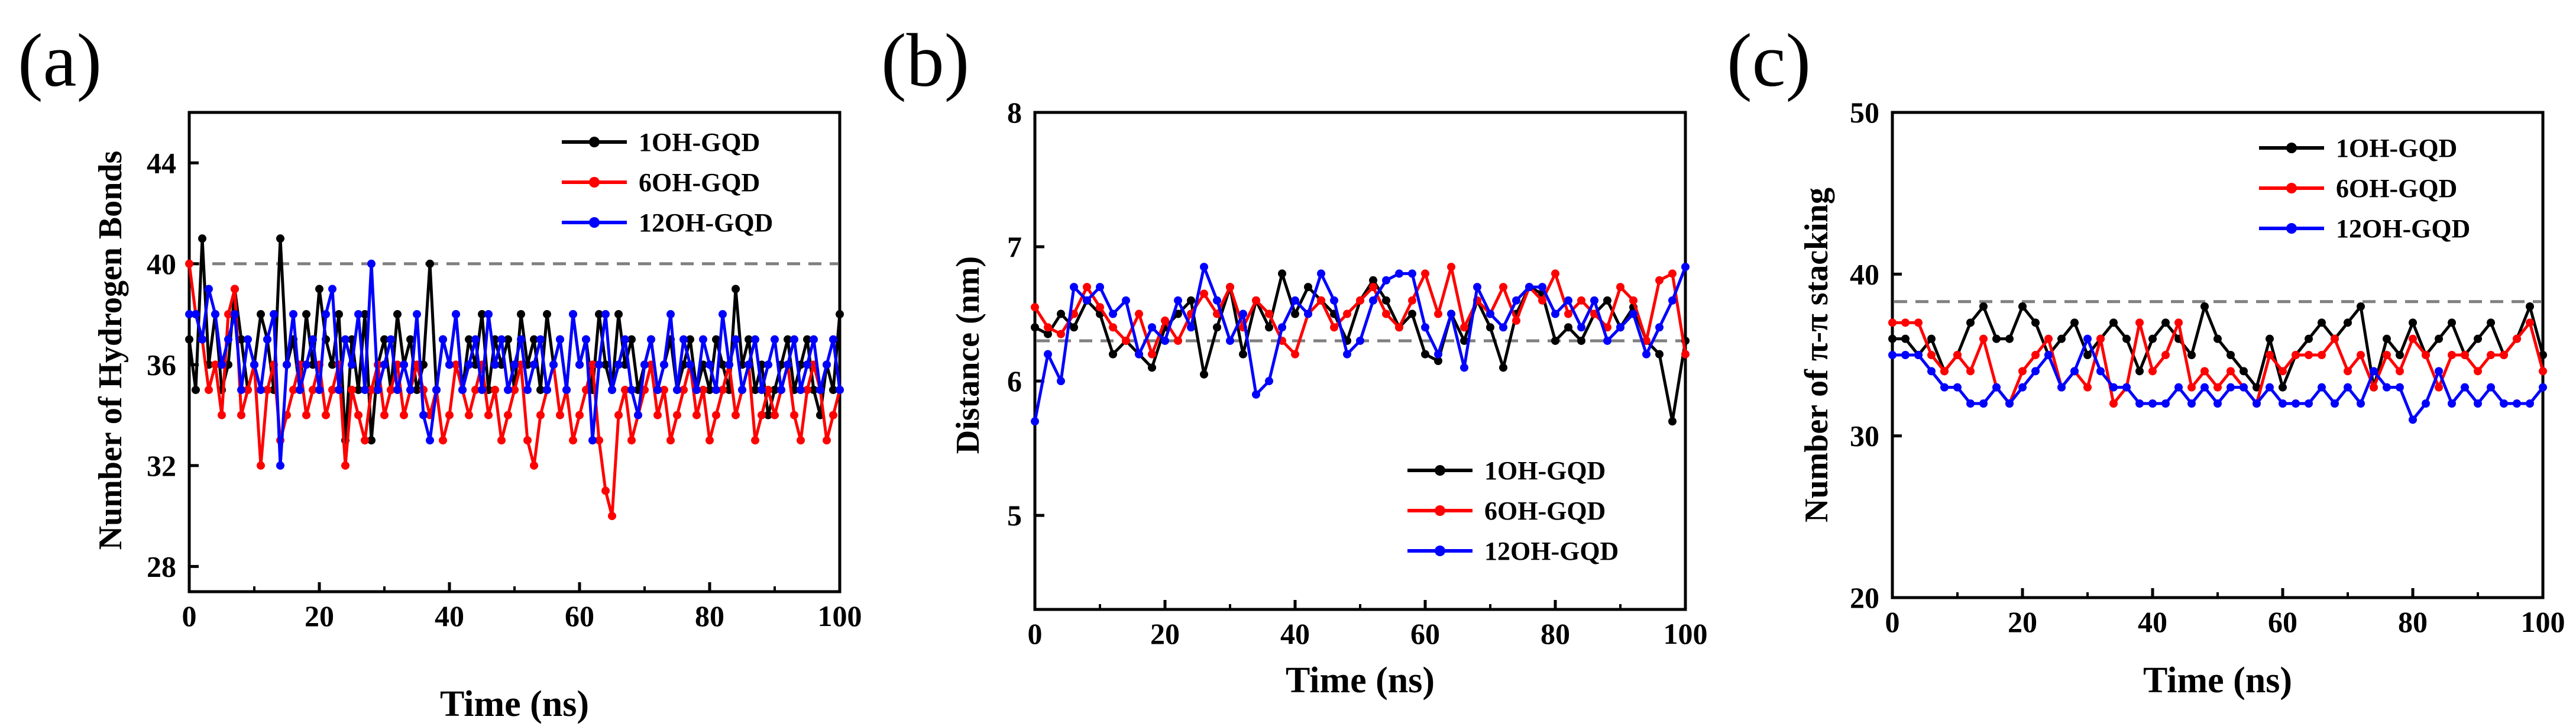 The width and height of the screenshot is (2576, 726). Describe the element at coordinates (2218, 680) in the screenshot. I see `x-axis-title-c: Time (ns)` at that location.